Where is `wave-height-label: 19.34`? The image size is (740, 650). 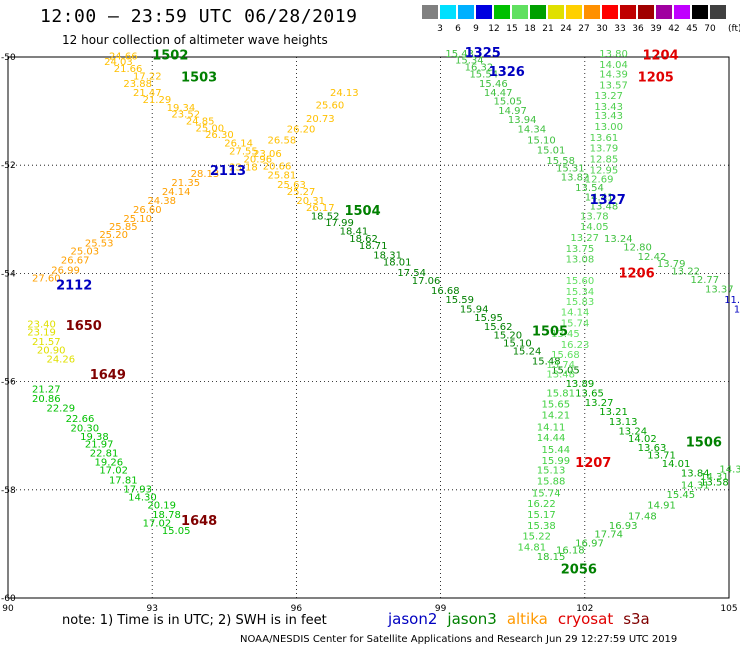
wave-height-label: 19.34 is located at coordinates (181, 108).